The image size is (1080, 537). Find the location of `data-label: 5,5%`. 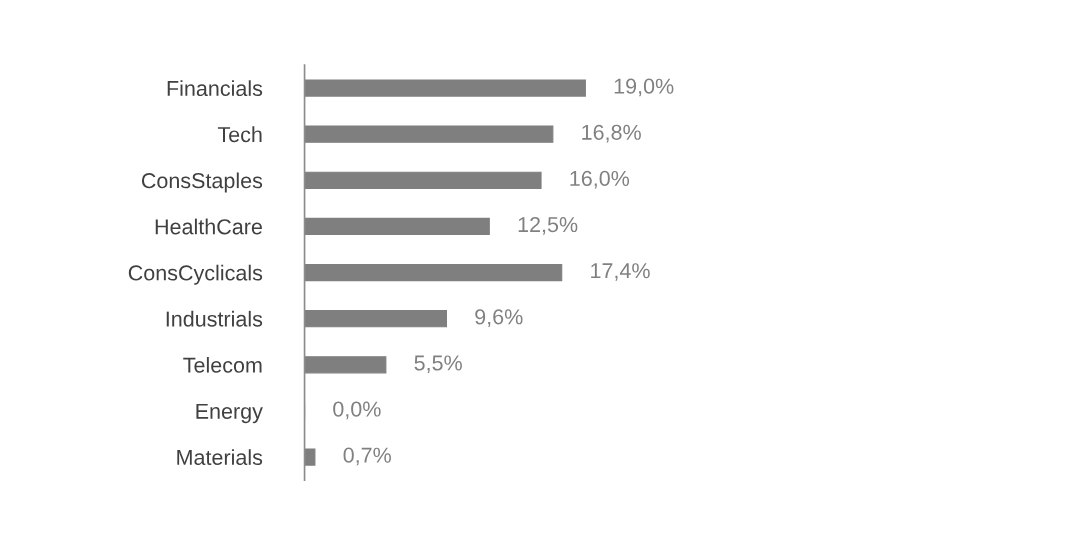

data-label: 5,5% is located at coordinates (438, 364).